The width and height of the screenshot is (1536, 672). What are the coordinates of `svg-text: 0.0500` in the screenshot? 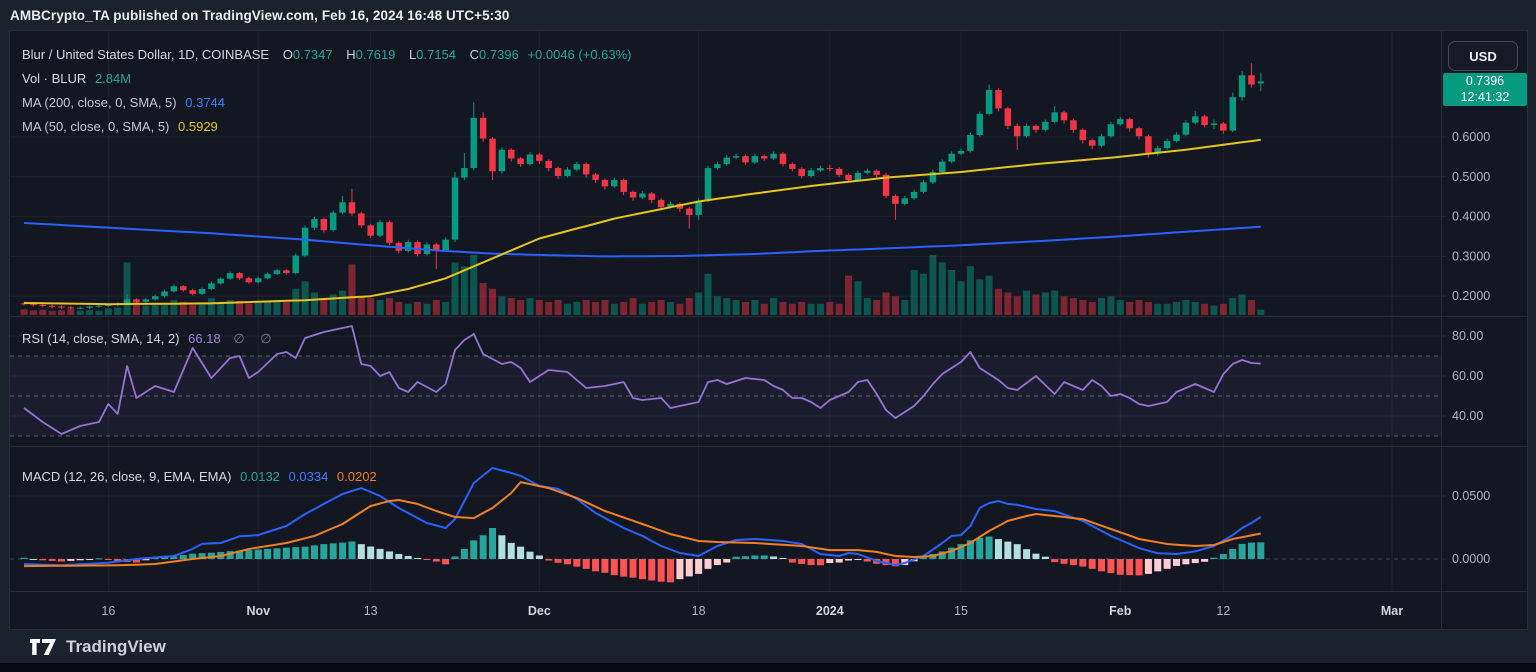 It's located at (1471, 496).